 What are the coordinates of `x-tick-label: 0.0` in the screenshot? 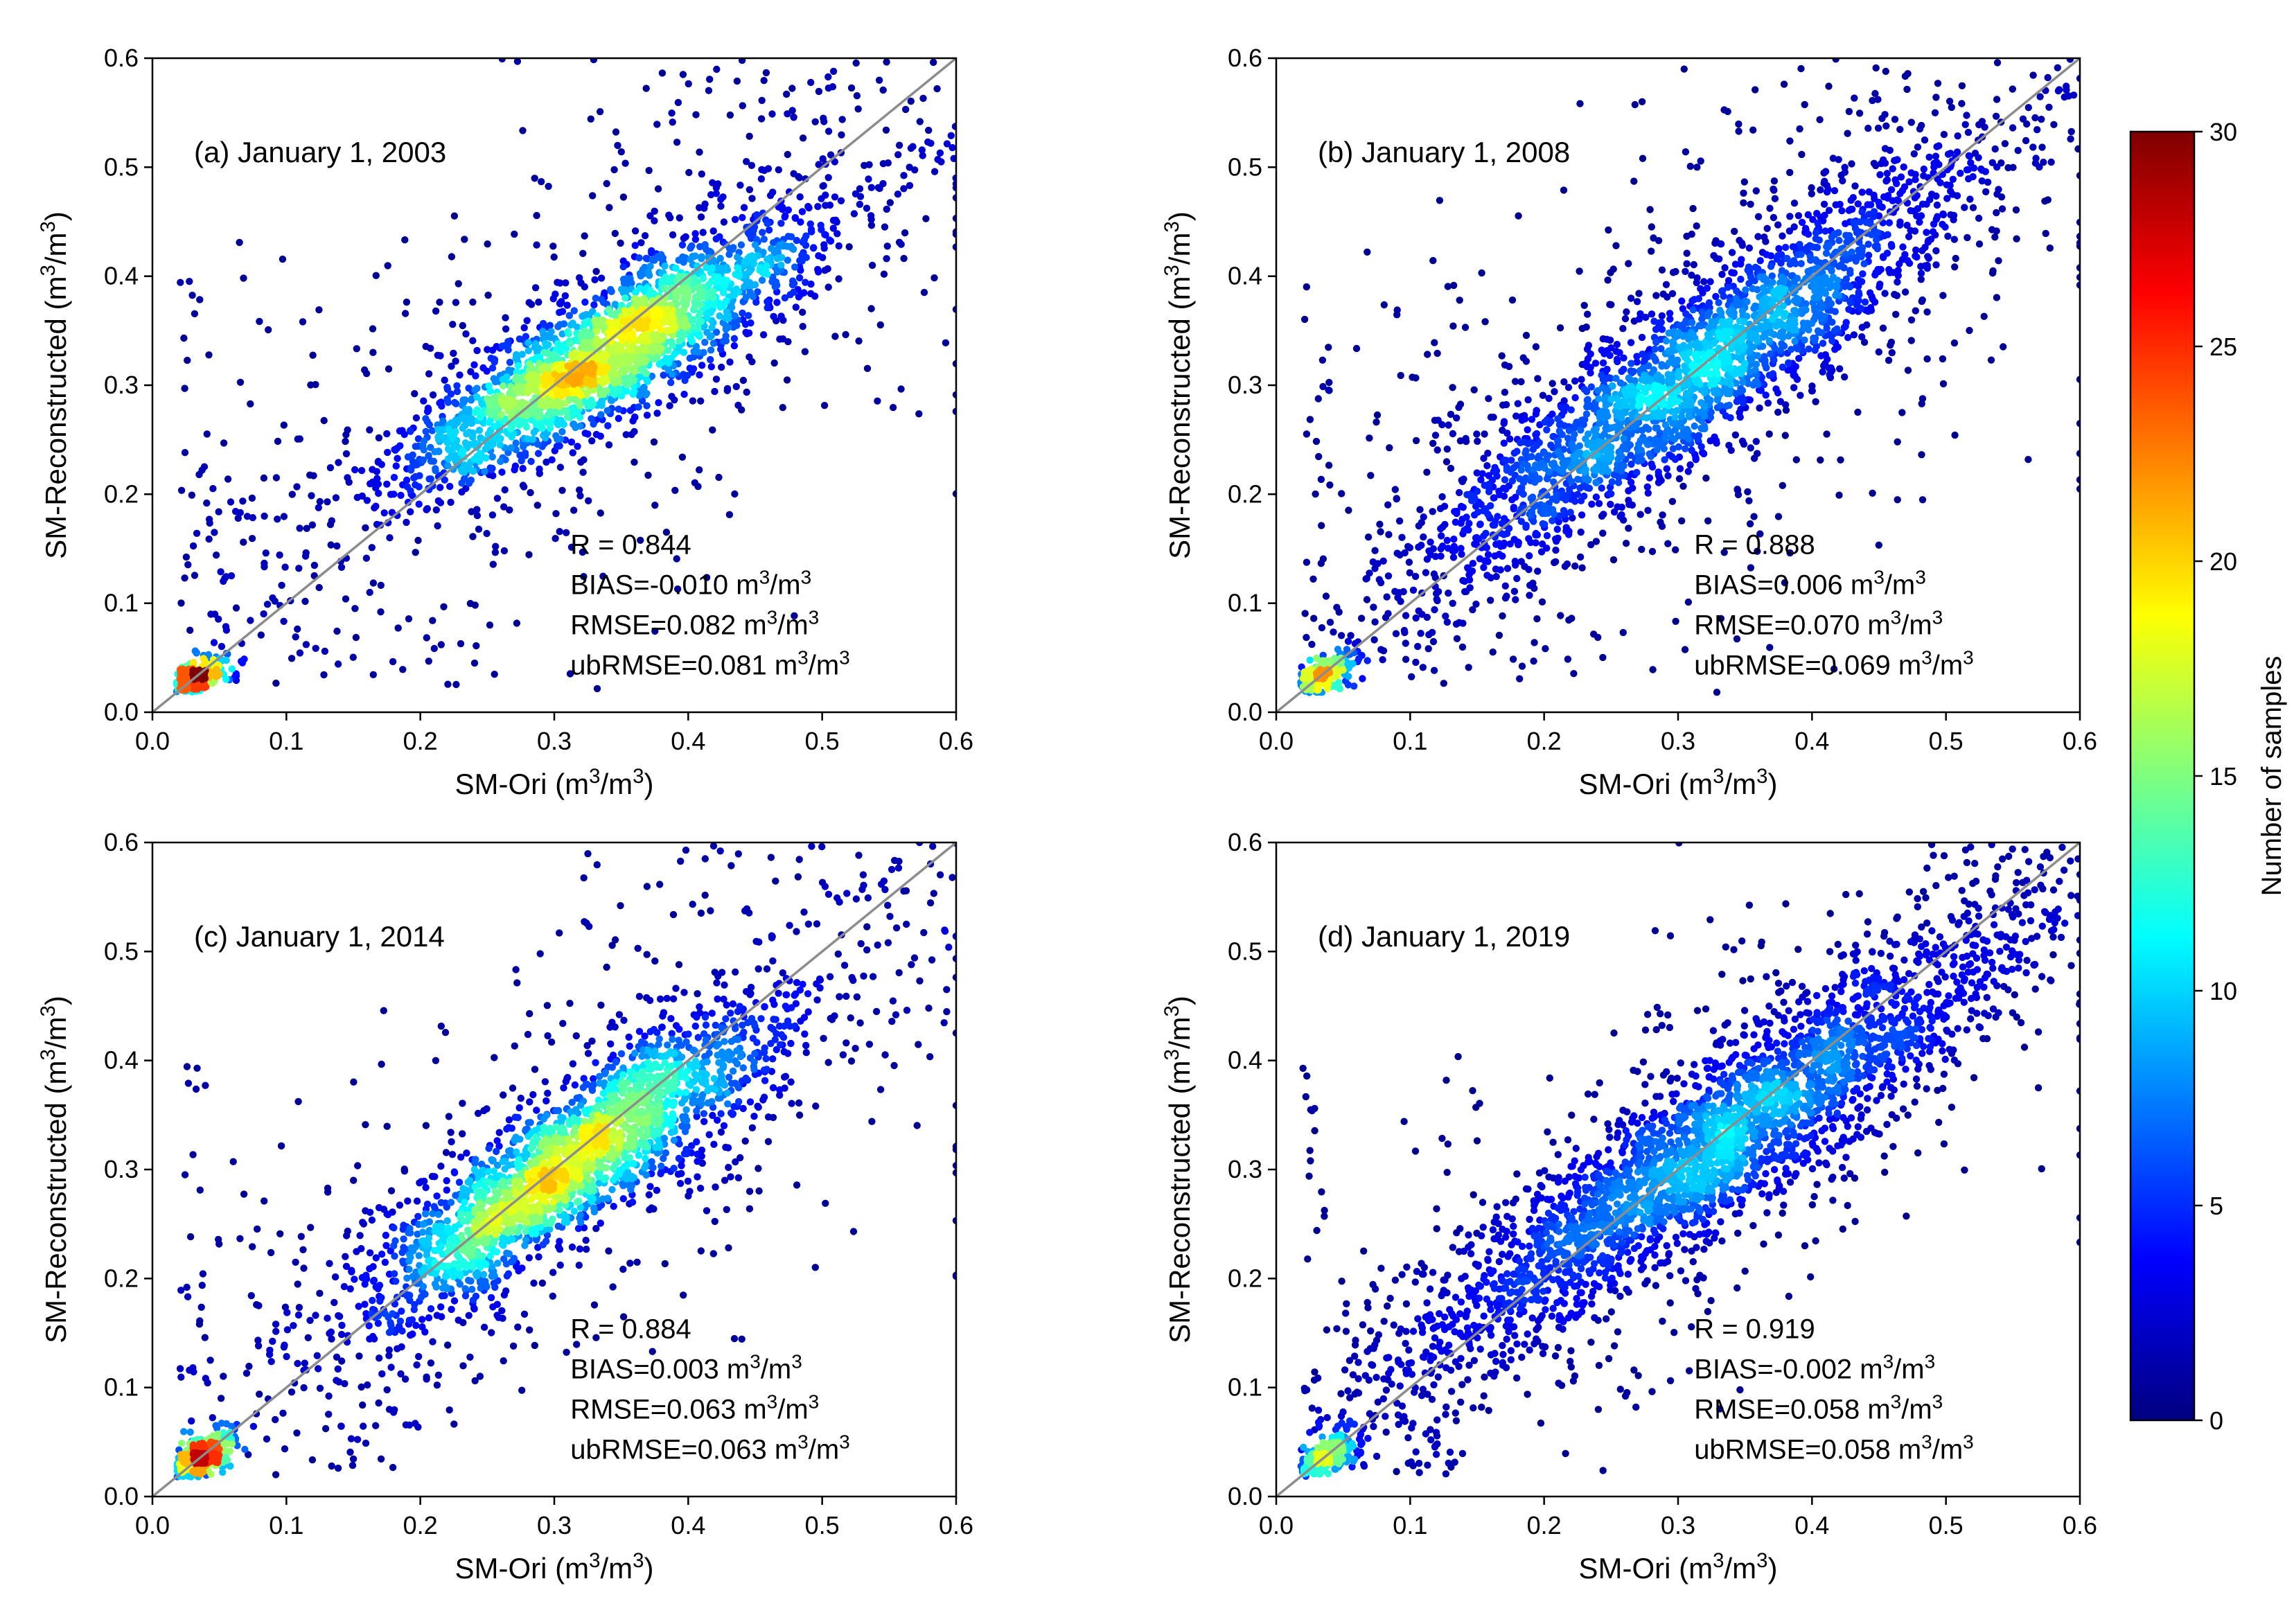 It's located at (152, 741).